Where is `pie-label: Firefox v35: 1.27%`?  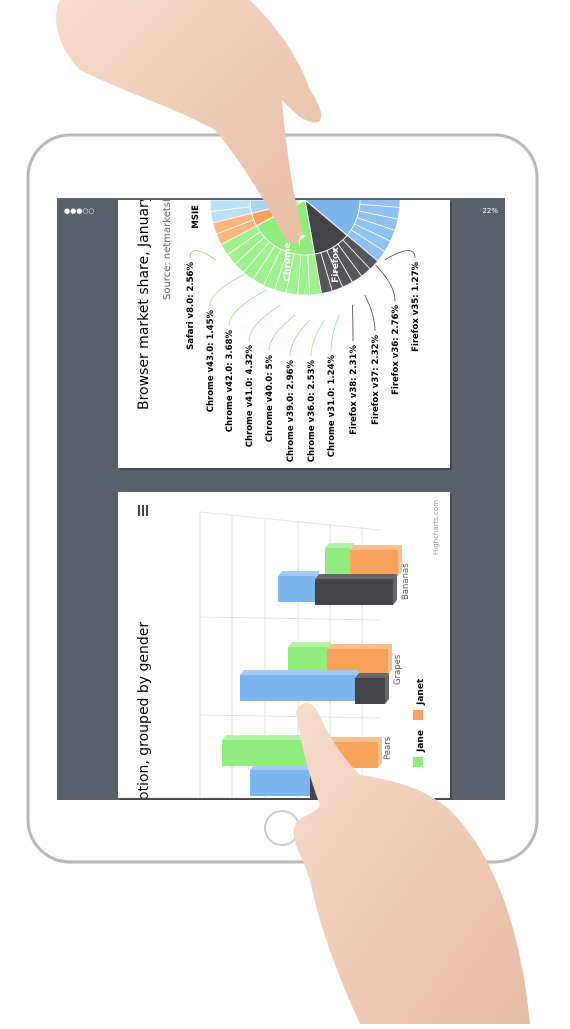
pie-label: Firefox v35: 1.27% is located at coordinates (416, 307).